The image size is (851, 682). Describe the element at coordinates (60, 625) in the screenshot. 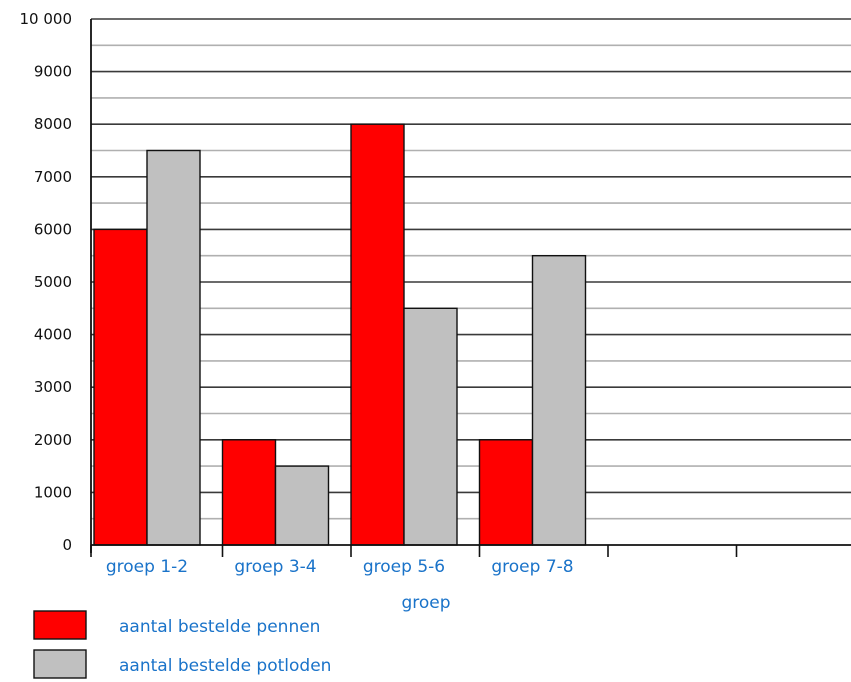

I see `legend-swatch-pennen` at that location.